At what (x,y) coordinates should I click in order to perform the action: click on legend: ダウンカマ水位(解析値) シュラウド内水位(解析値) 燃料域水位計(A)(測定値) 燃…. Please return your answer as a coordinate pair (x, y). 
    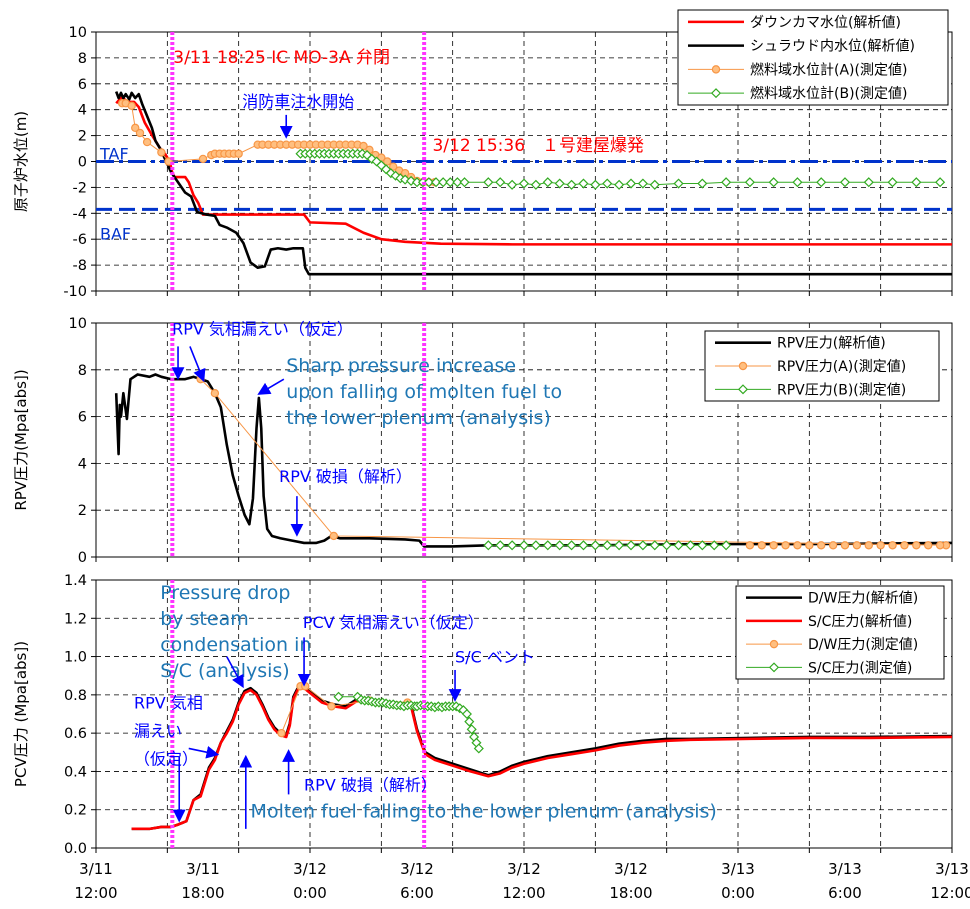
    Looking at the image, I should click on (813, 57).